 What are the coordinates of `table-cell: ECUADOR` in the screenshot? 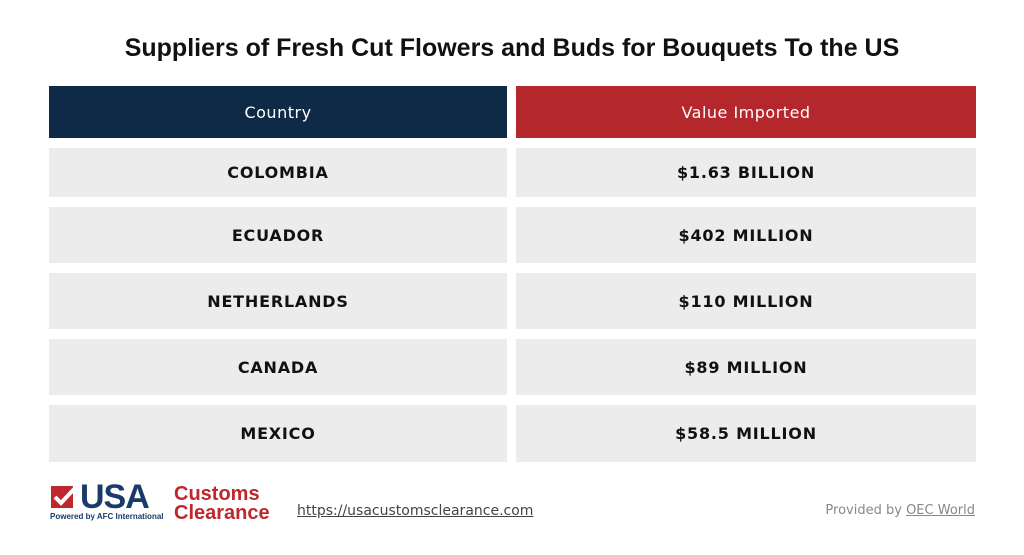 It's located at (278, 235).